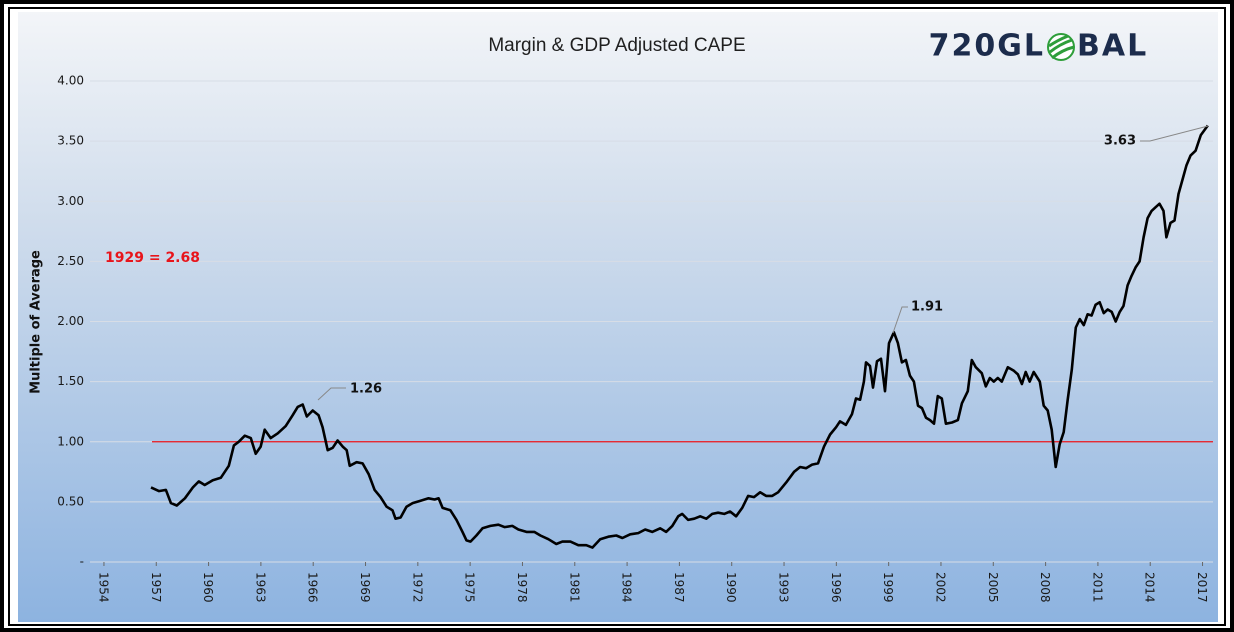 The width and height of the screenshot is (1234, 632). What do you see at coordinates (70, 501) in the screenshot?
I see `y-tick-label: 0.50` at bounding box center [70, 501].